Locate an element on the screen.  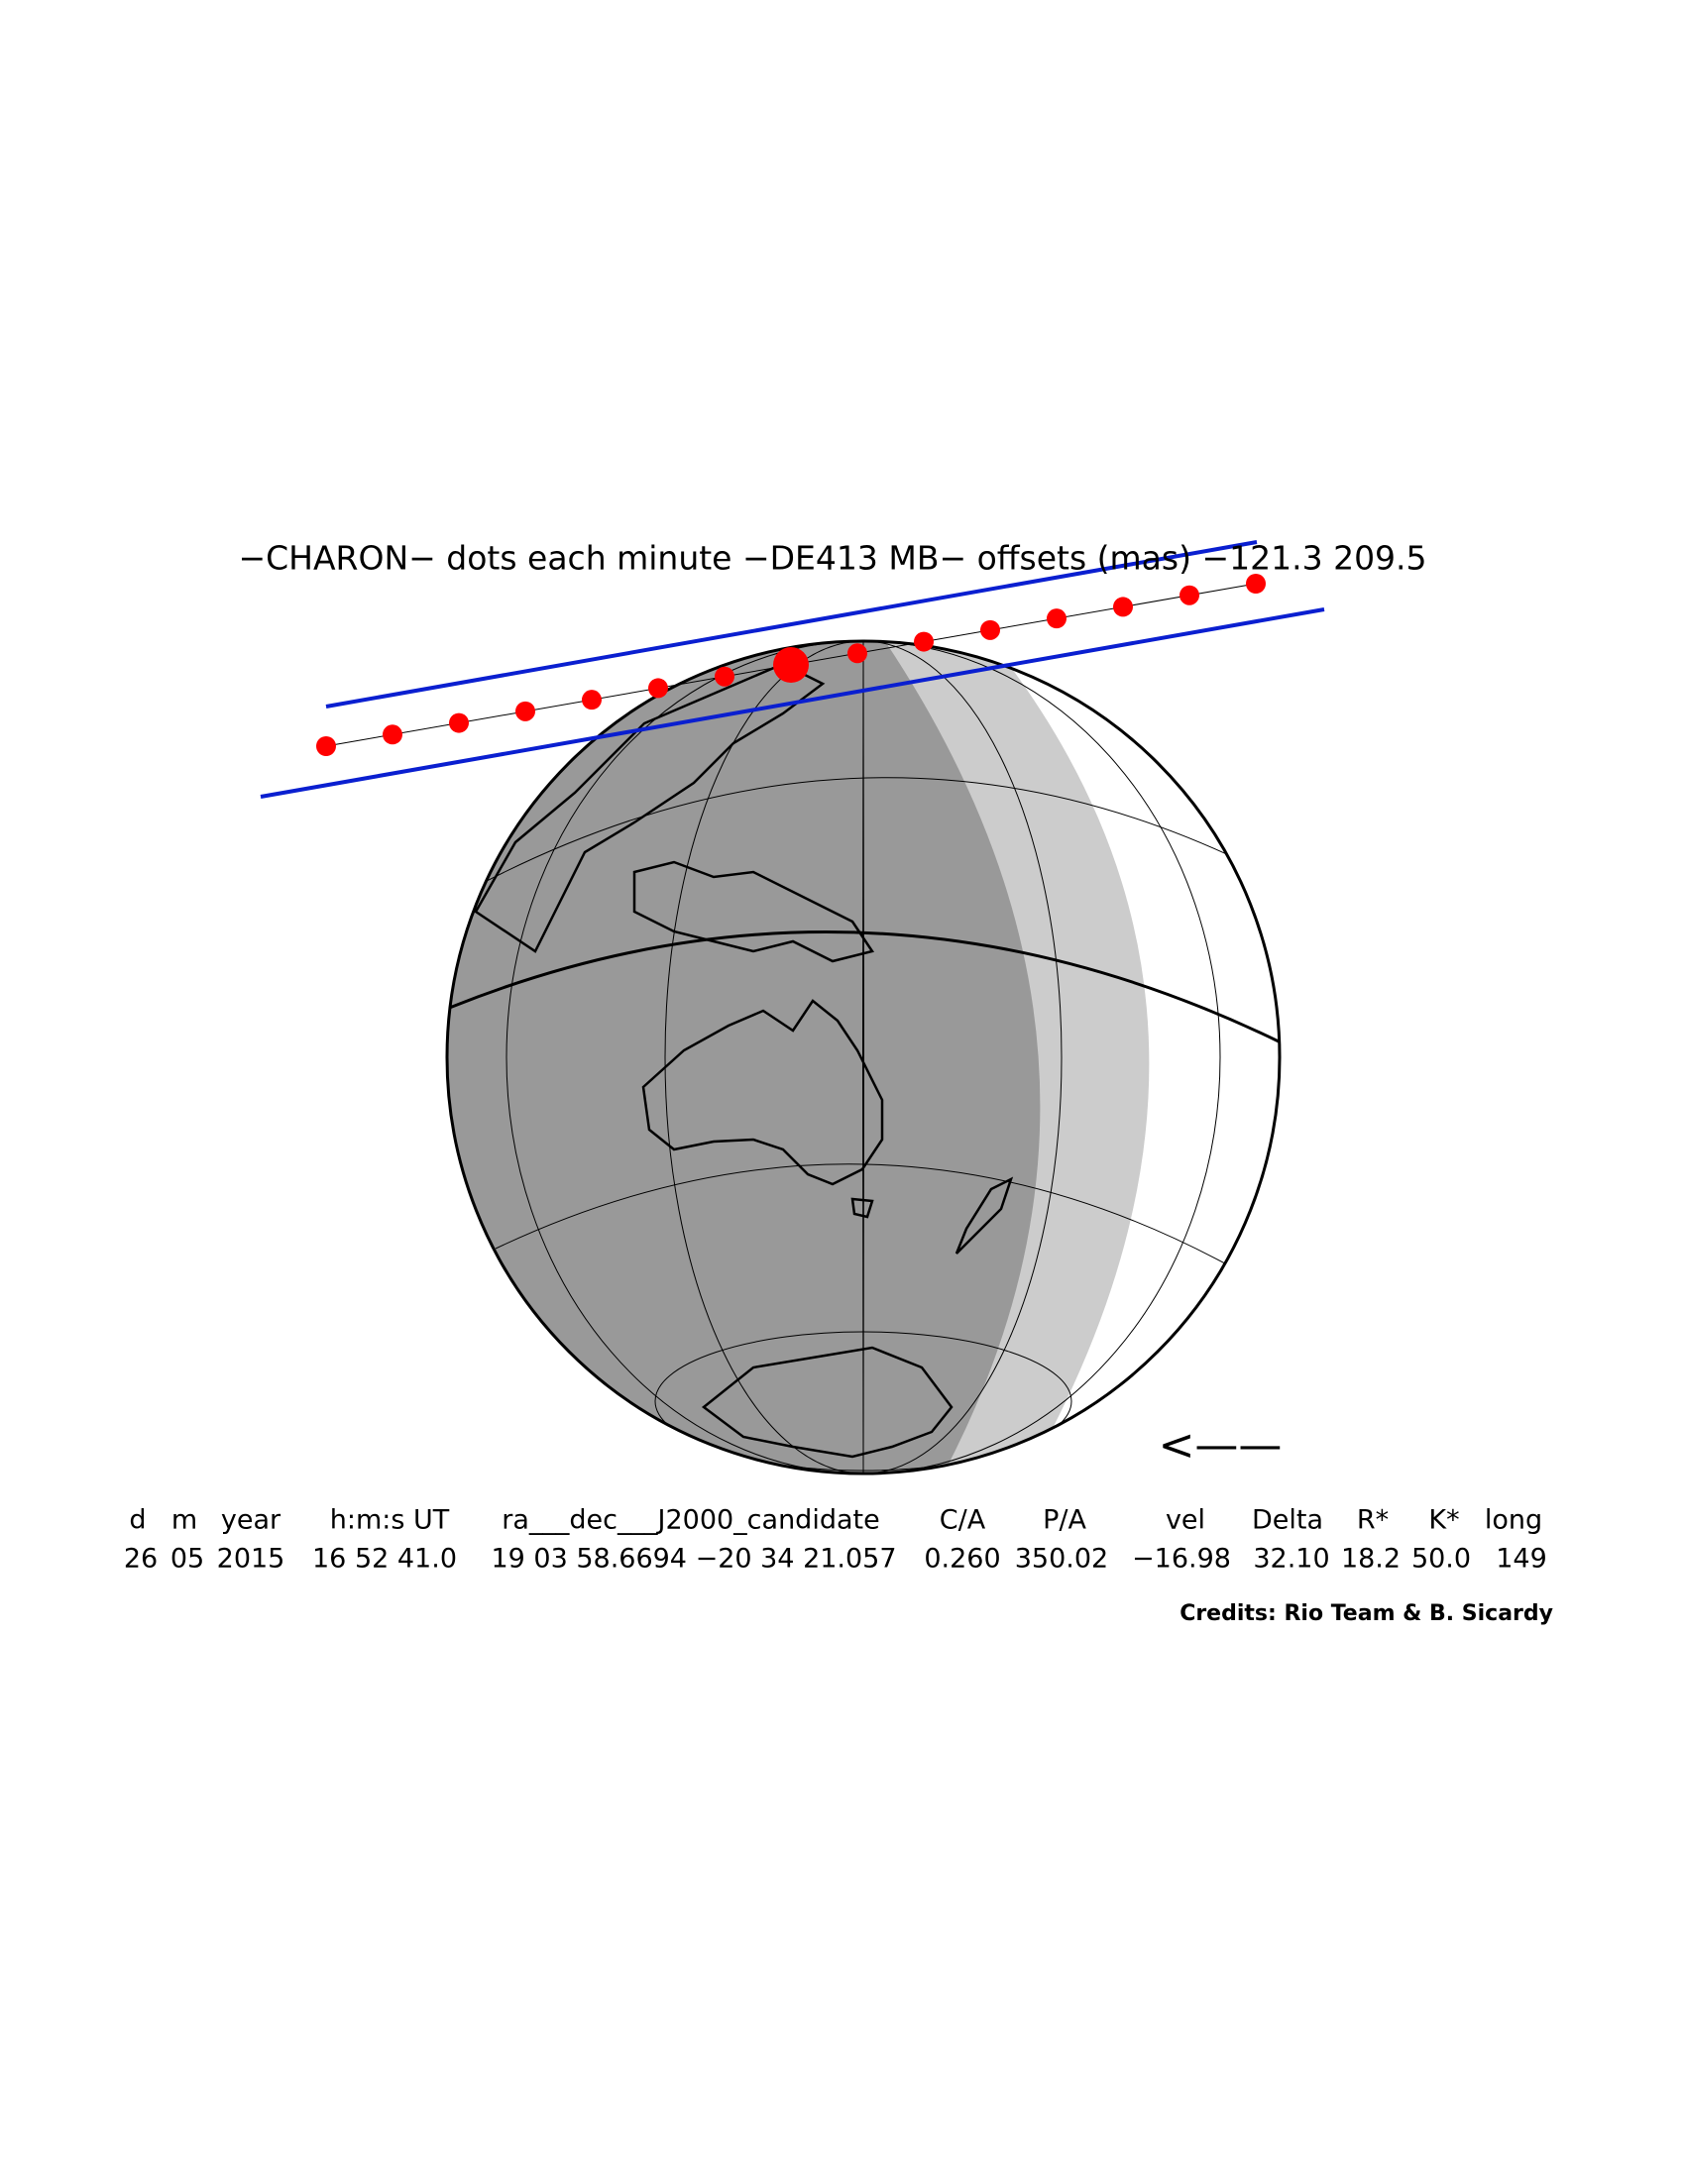
minute-dots is located at coordinates (791, 665).